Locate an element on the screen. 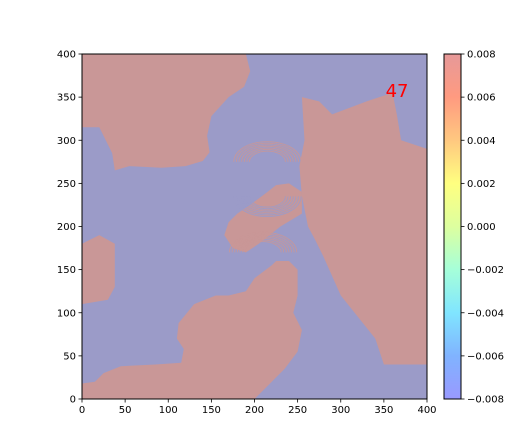 The height and width of the screenshot is (448, 512). x-tick-label: 50 is located at coordinates (125, 410).